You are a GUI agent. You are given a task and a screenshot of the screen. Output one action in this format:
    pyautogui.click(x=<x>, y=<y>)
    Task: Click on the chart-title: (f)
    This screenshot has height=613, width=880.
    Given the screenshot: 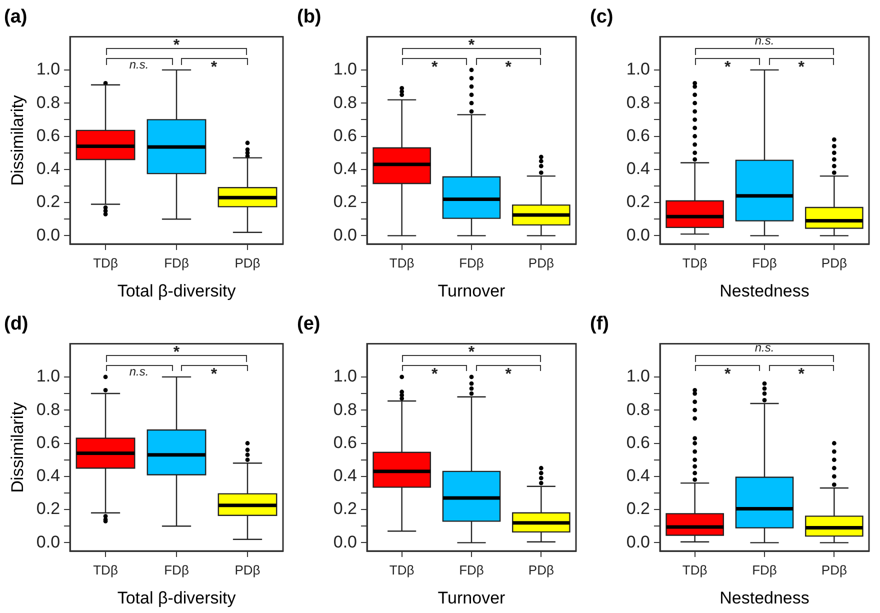 What is the action you would take?
    pyautogui.click(x=599, y=323)
    